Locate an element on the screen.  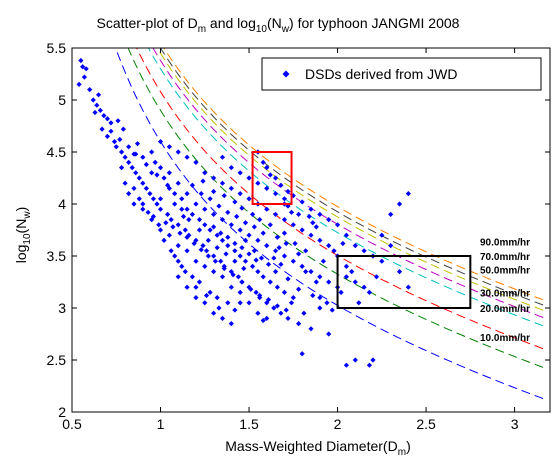
y-tick-label: 2 is located at coordinates (62, 412).